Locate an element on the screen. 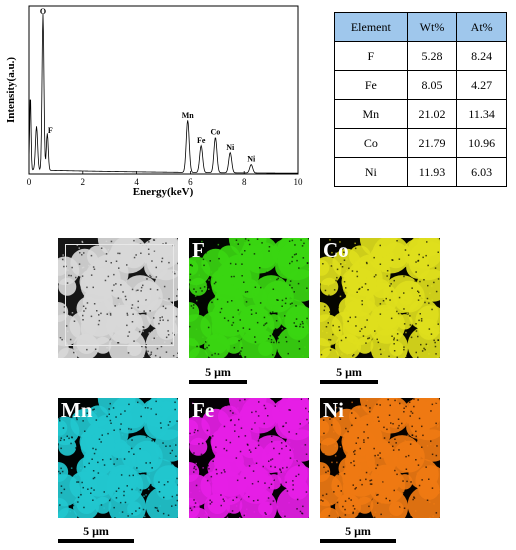 The image size is (516, 550). cell-wt: 11.93 is located at coordinates (432, 172).